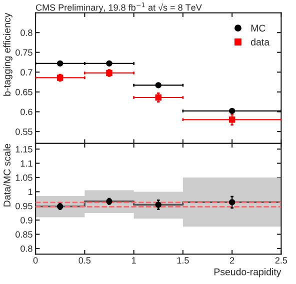  Describe the element at coordinates (26, 112) in the screenshot. I see `y-tick-label: 0.6` at that location.